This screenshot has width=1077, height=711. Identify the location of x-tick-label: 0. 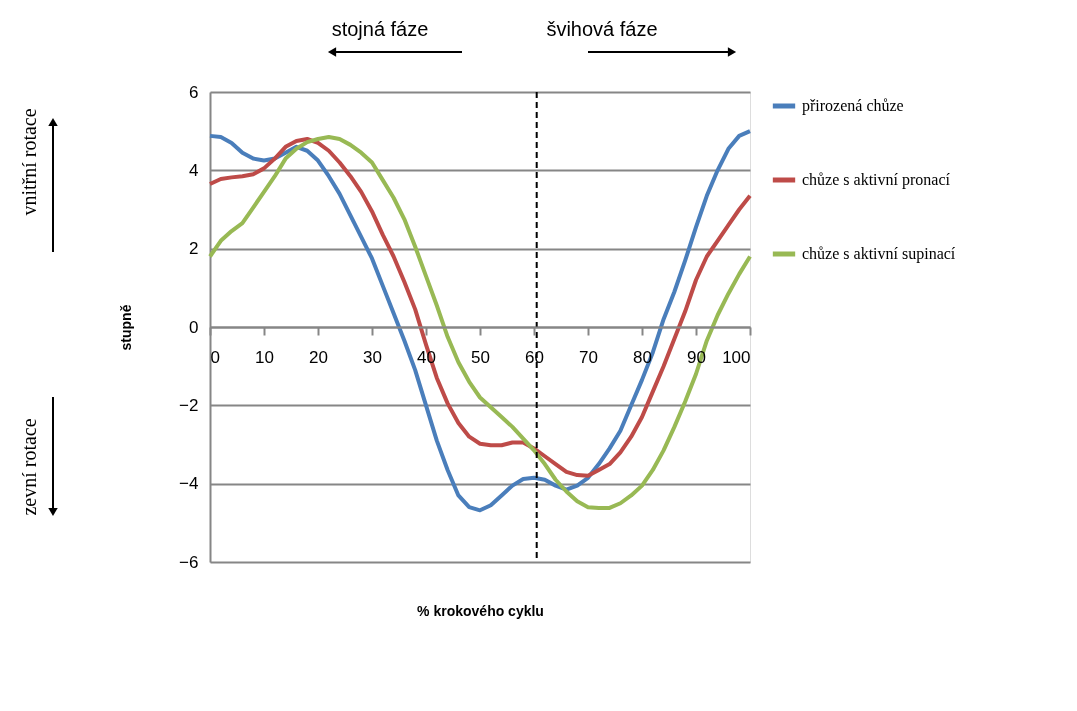
(215, 357).